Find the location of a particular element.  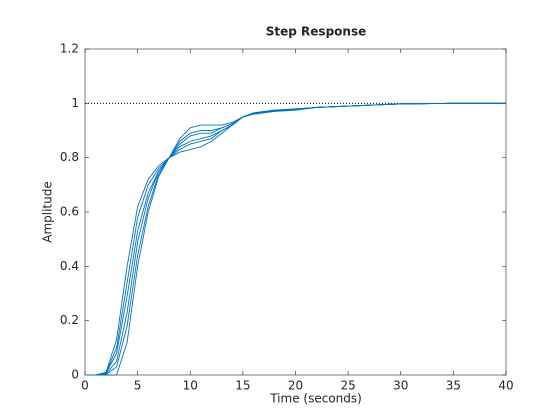

x-axis-label: Time (seconds) is located at coordinates (315, 399).